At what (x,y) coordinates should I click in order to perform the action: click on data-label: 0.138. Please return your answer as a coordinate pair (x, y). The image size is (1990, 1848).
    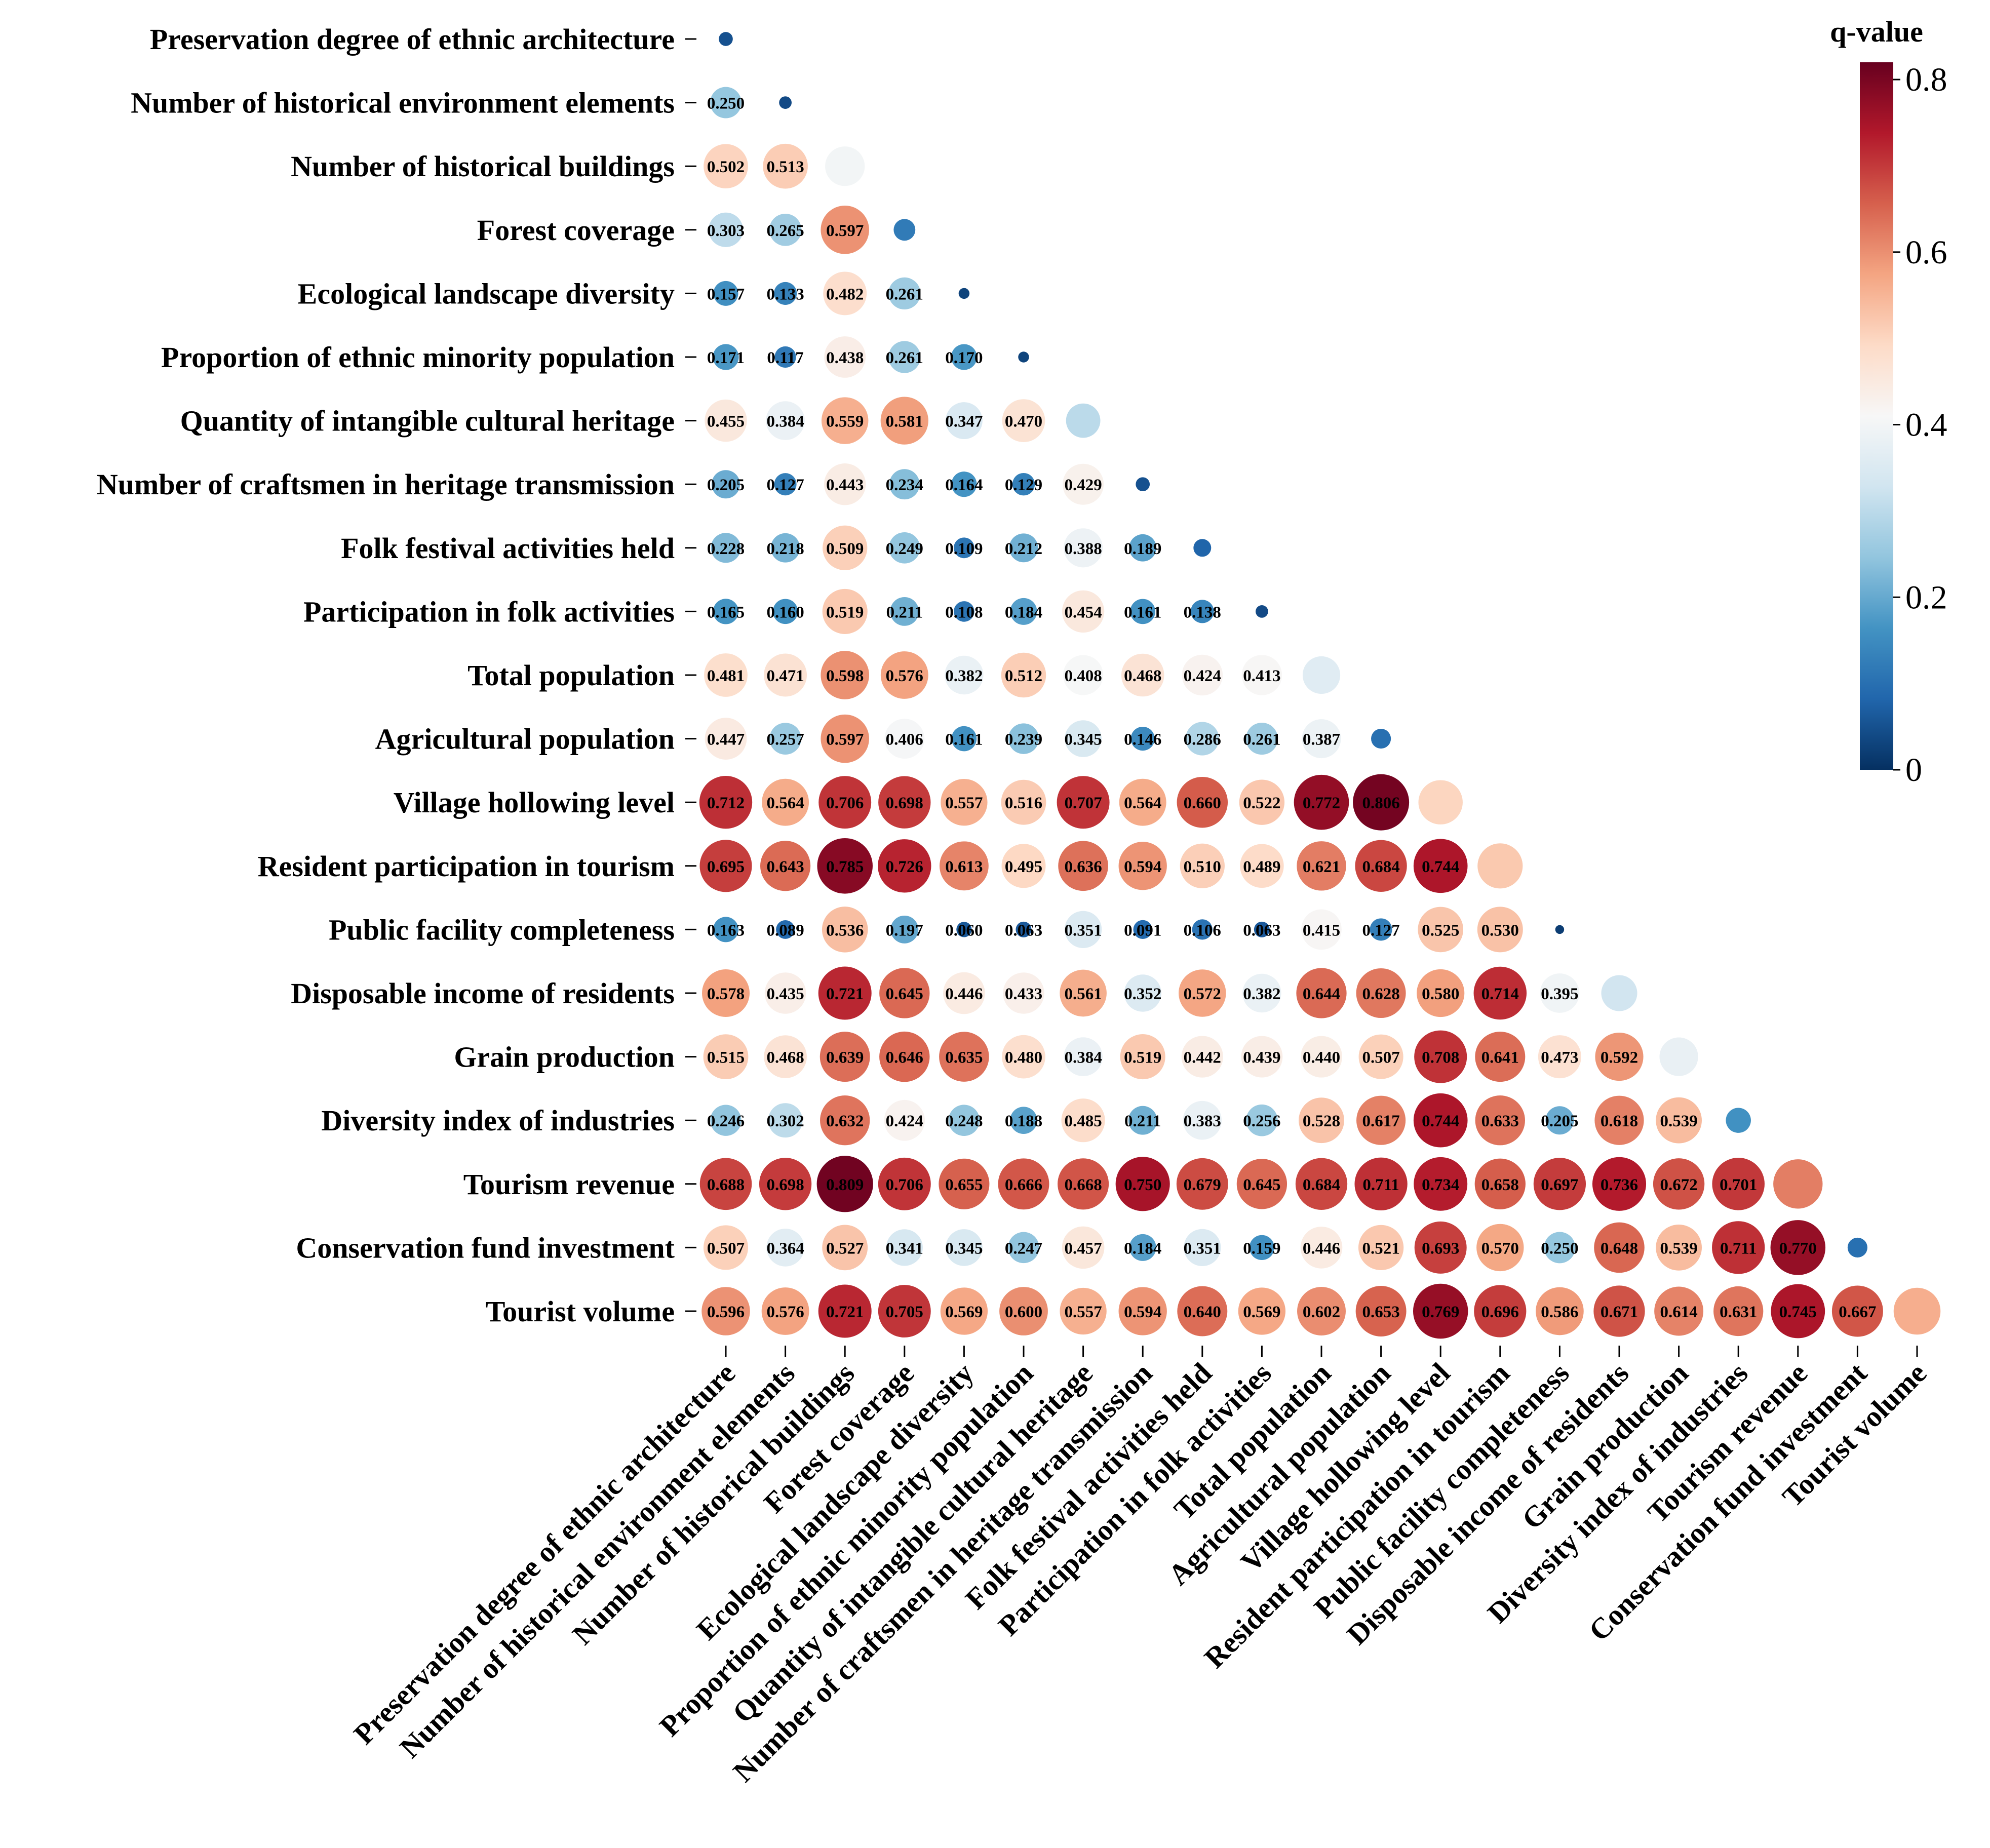
    Looking at the image, I should click on (1202, 612).